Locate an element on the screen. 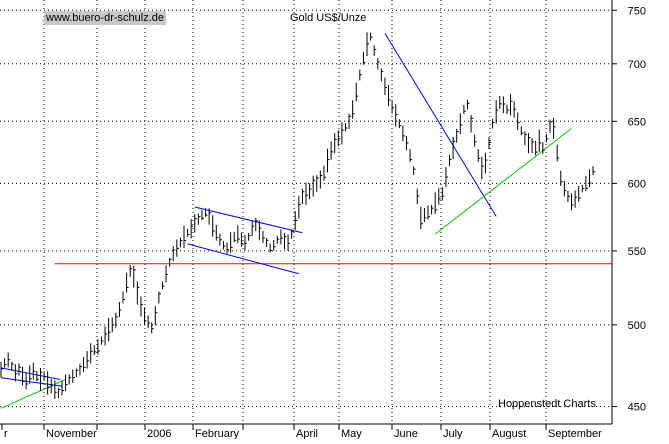 The width and height of the screenshot is (669, 444). x-tick-label: August is located at coordinates (509, 433).